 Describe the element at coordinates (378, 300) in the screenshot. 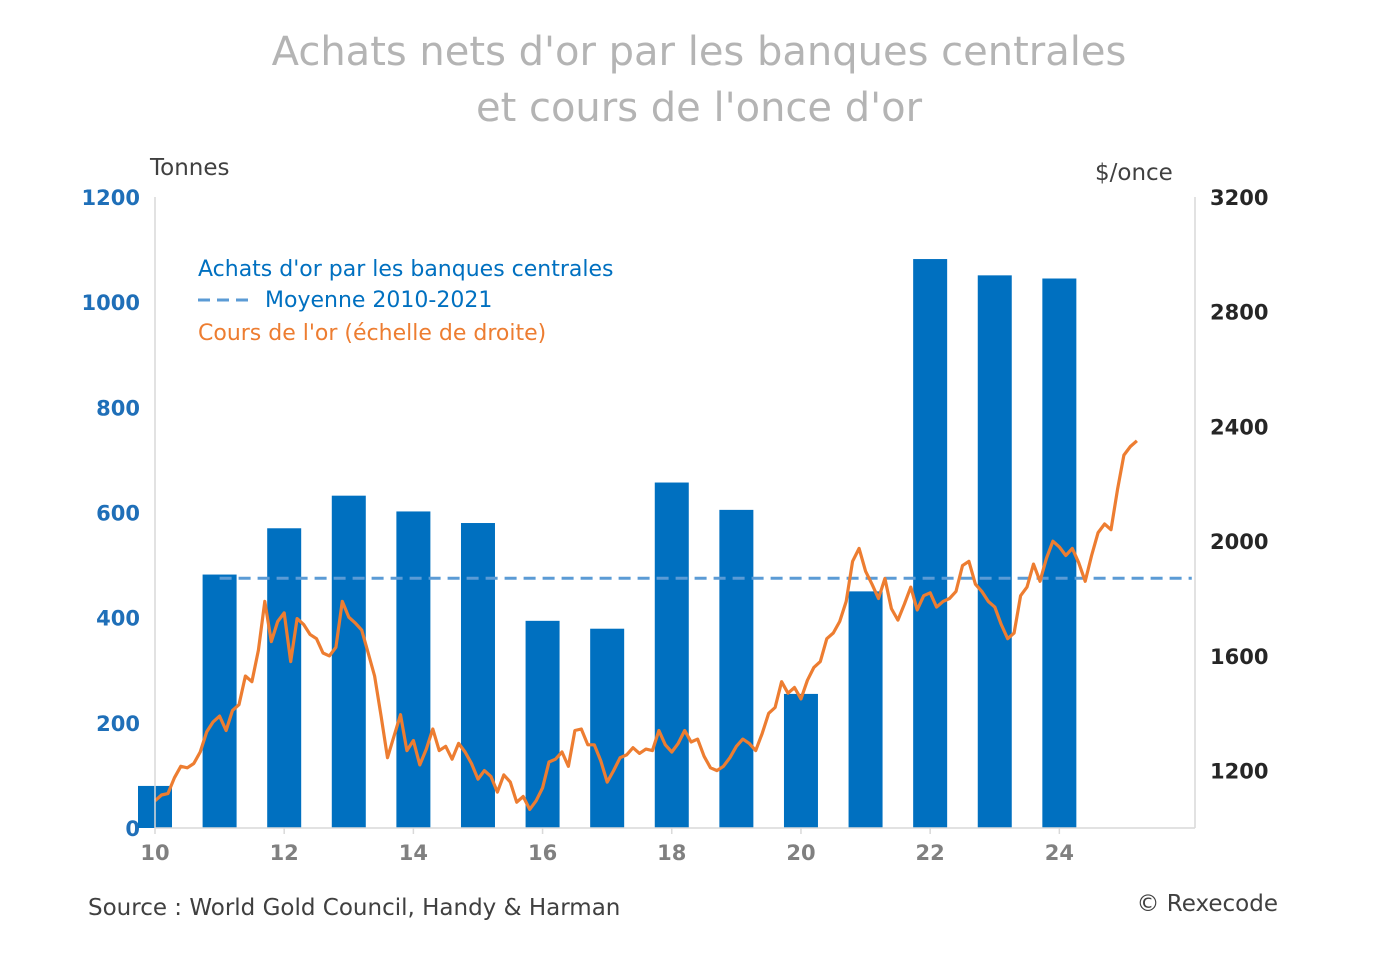

I see `legend-item-average: Moyenne 2010-2021` at that location.